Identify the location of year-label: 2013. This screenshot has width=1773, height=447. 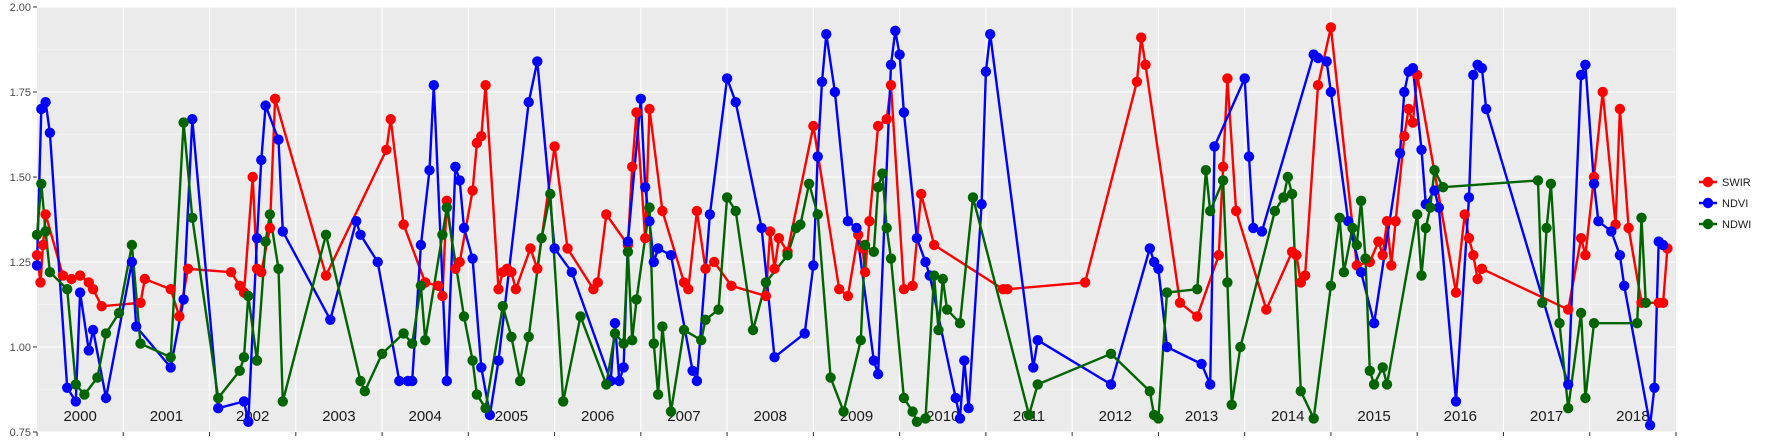
(1201, 416).